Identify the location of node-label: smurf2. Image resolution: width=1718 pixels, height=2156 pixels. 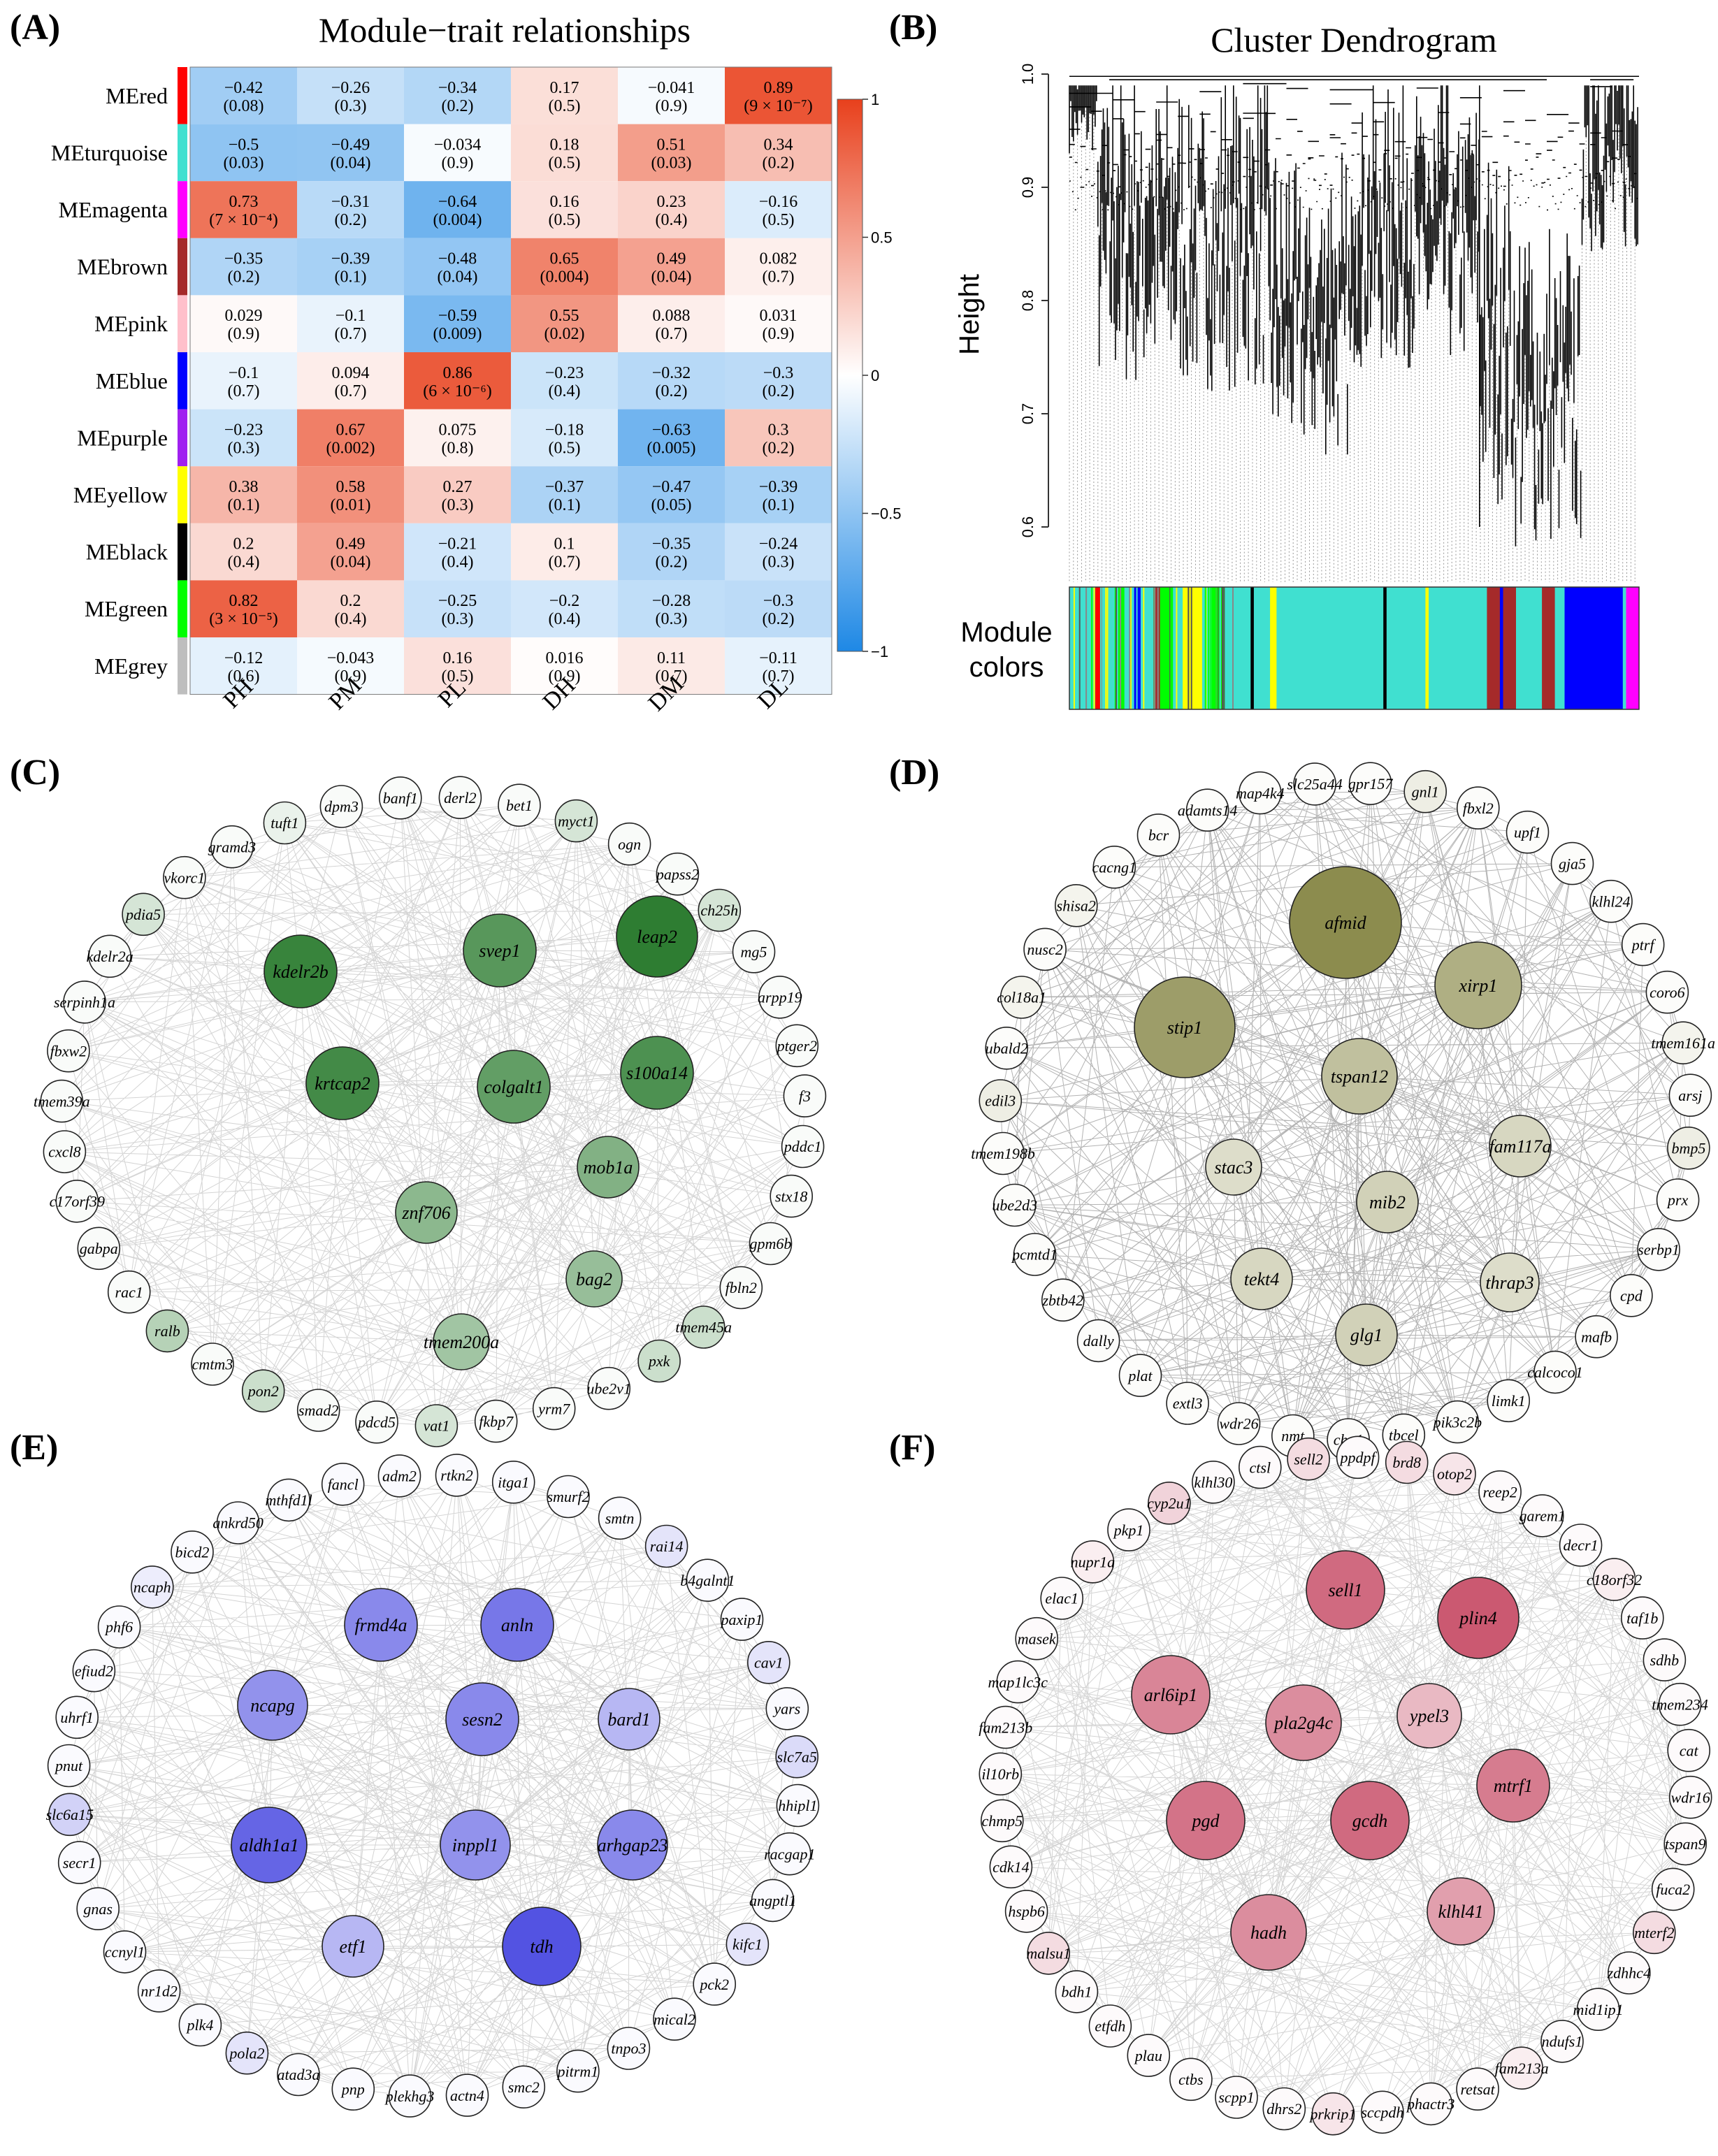
(568, 1496).